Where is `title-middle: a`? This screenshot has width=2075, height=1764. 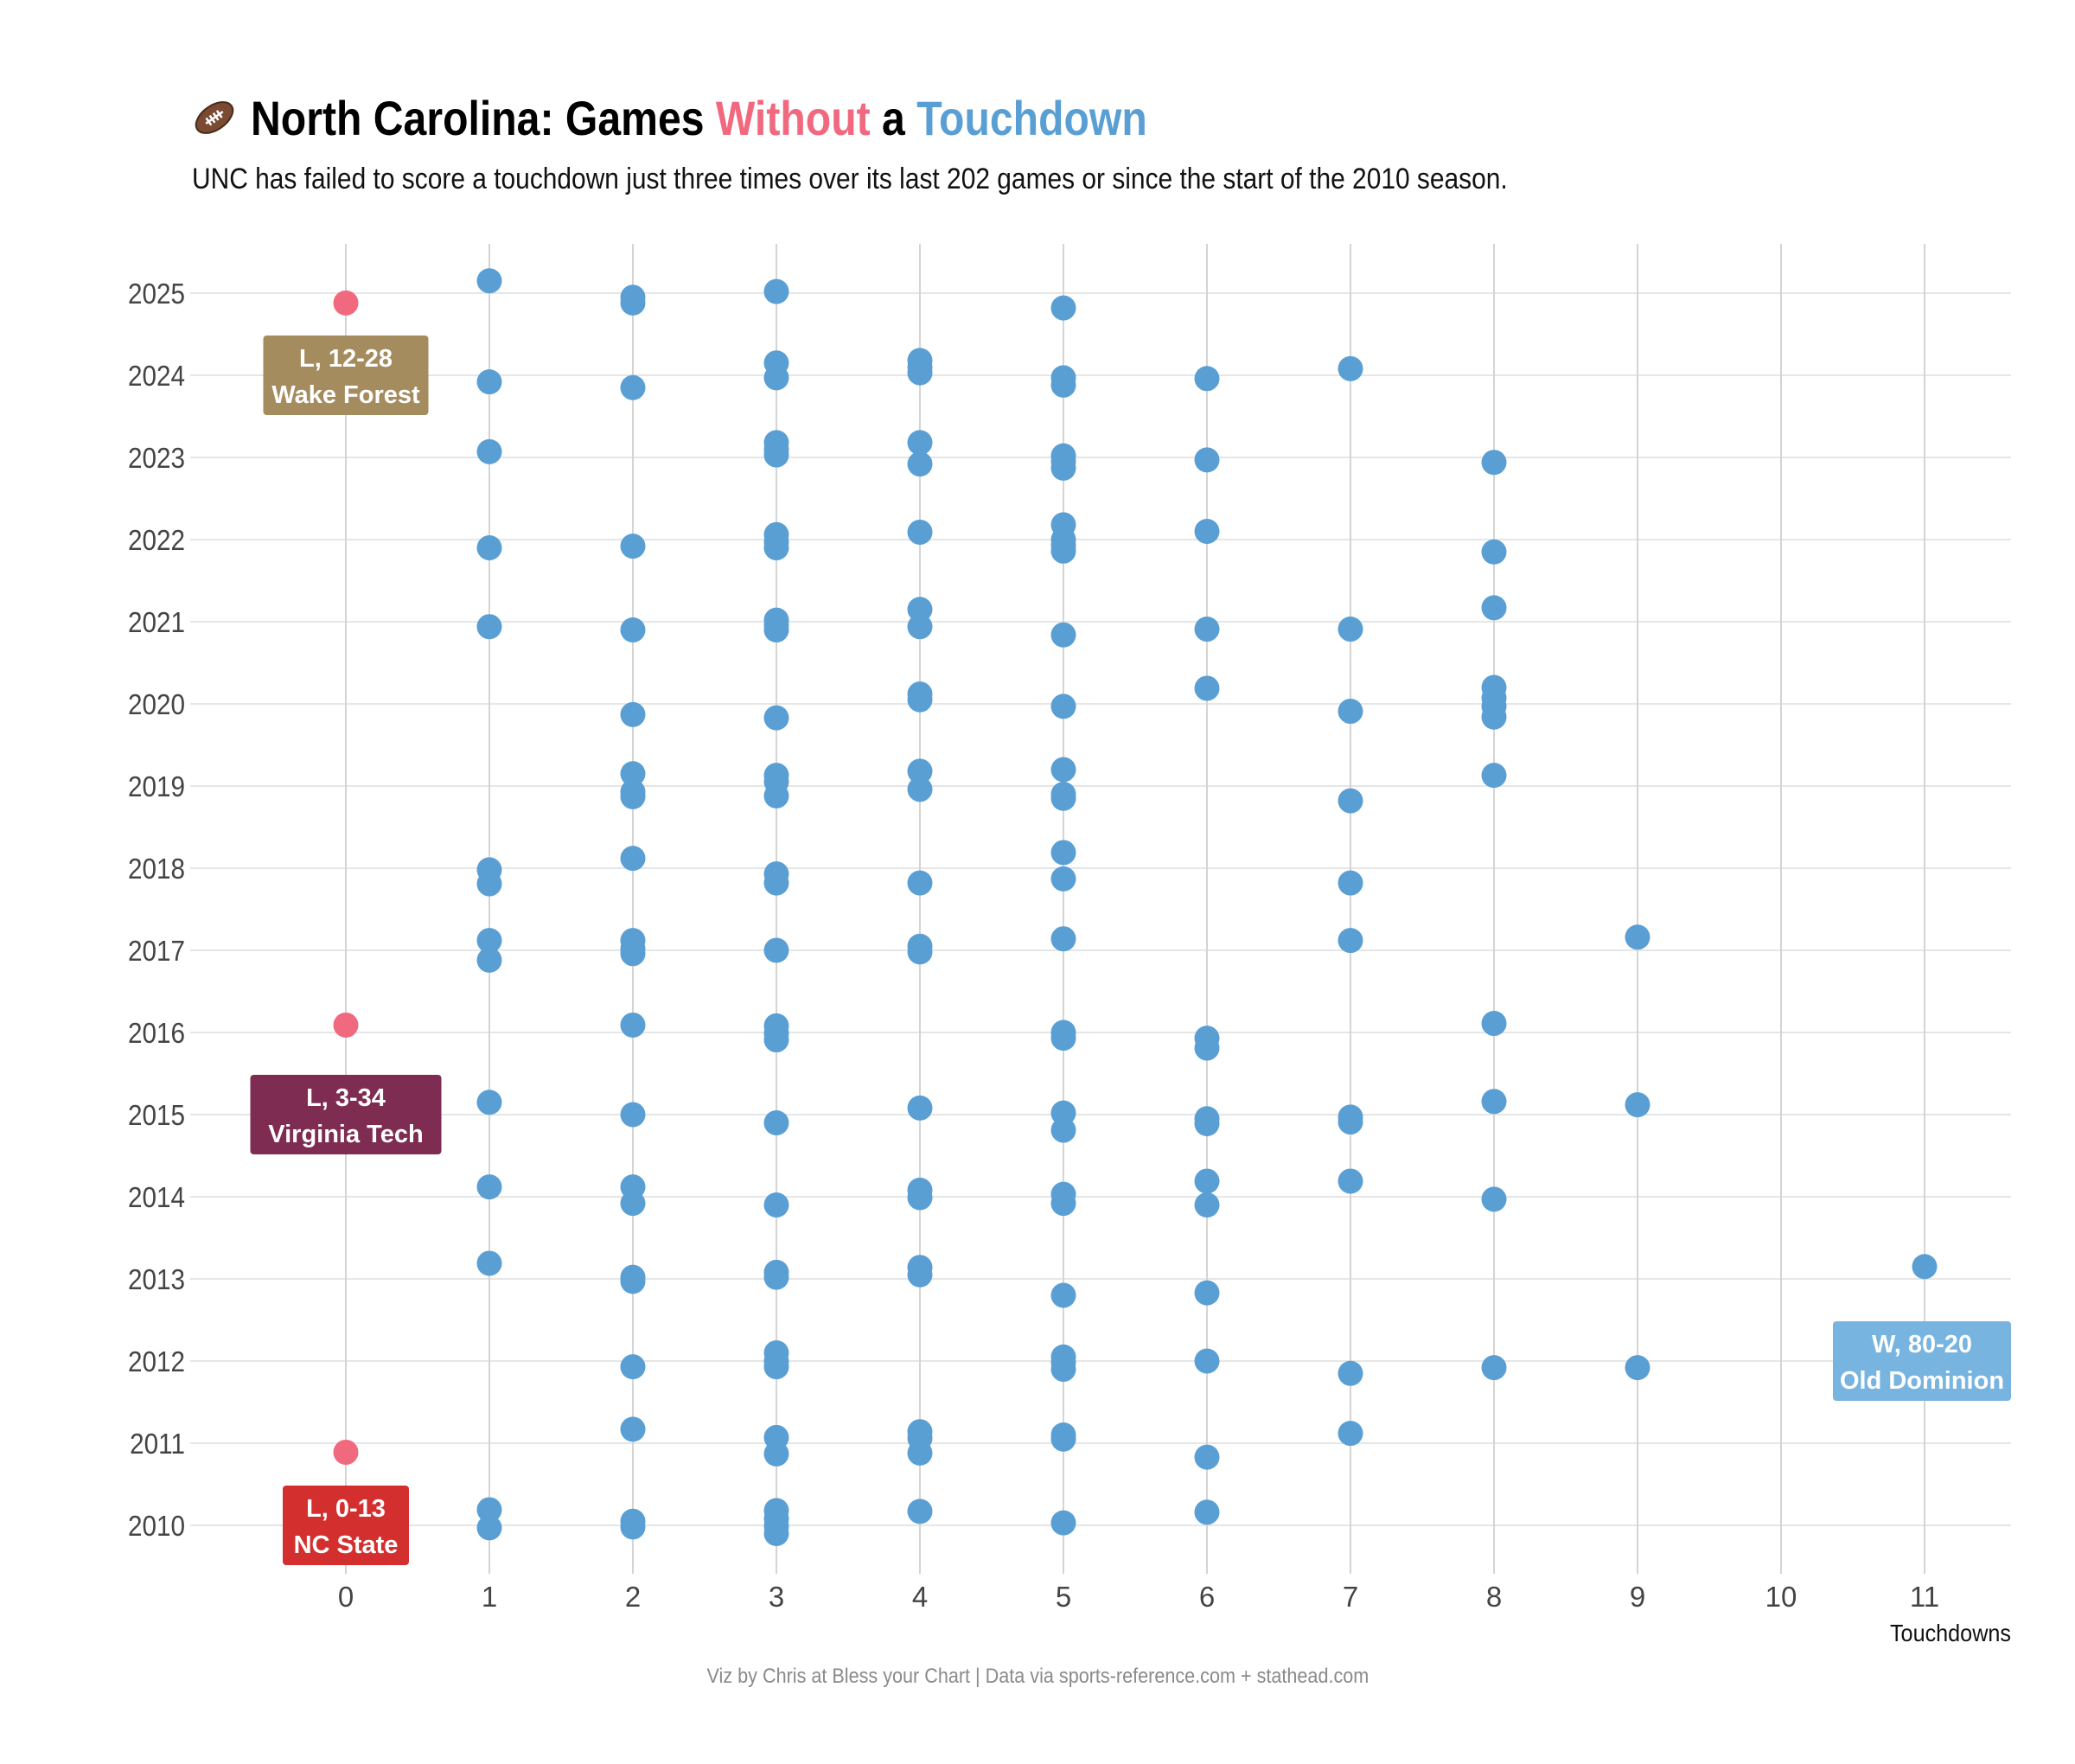 title-middle: a is located at coordinates (893, 117).